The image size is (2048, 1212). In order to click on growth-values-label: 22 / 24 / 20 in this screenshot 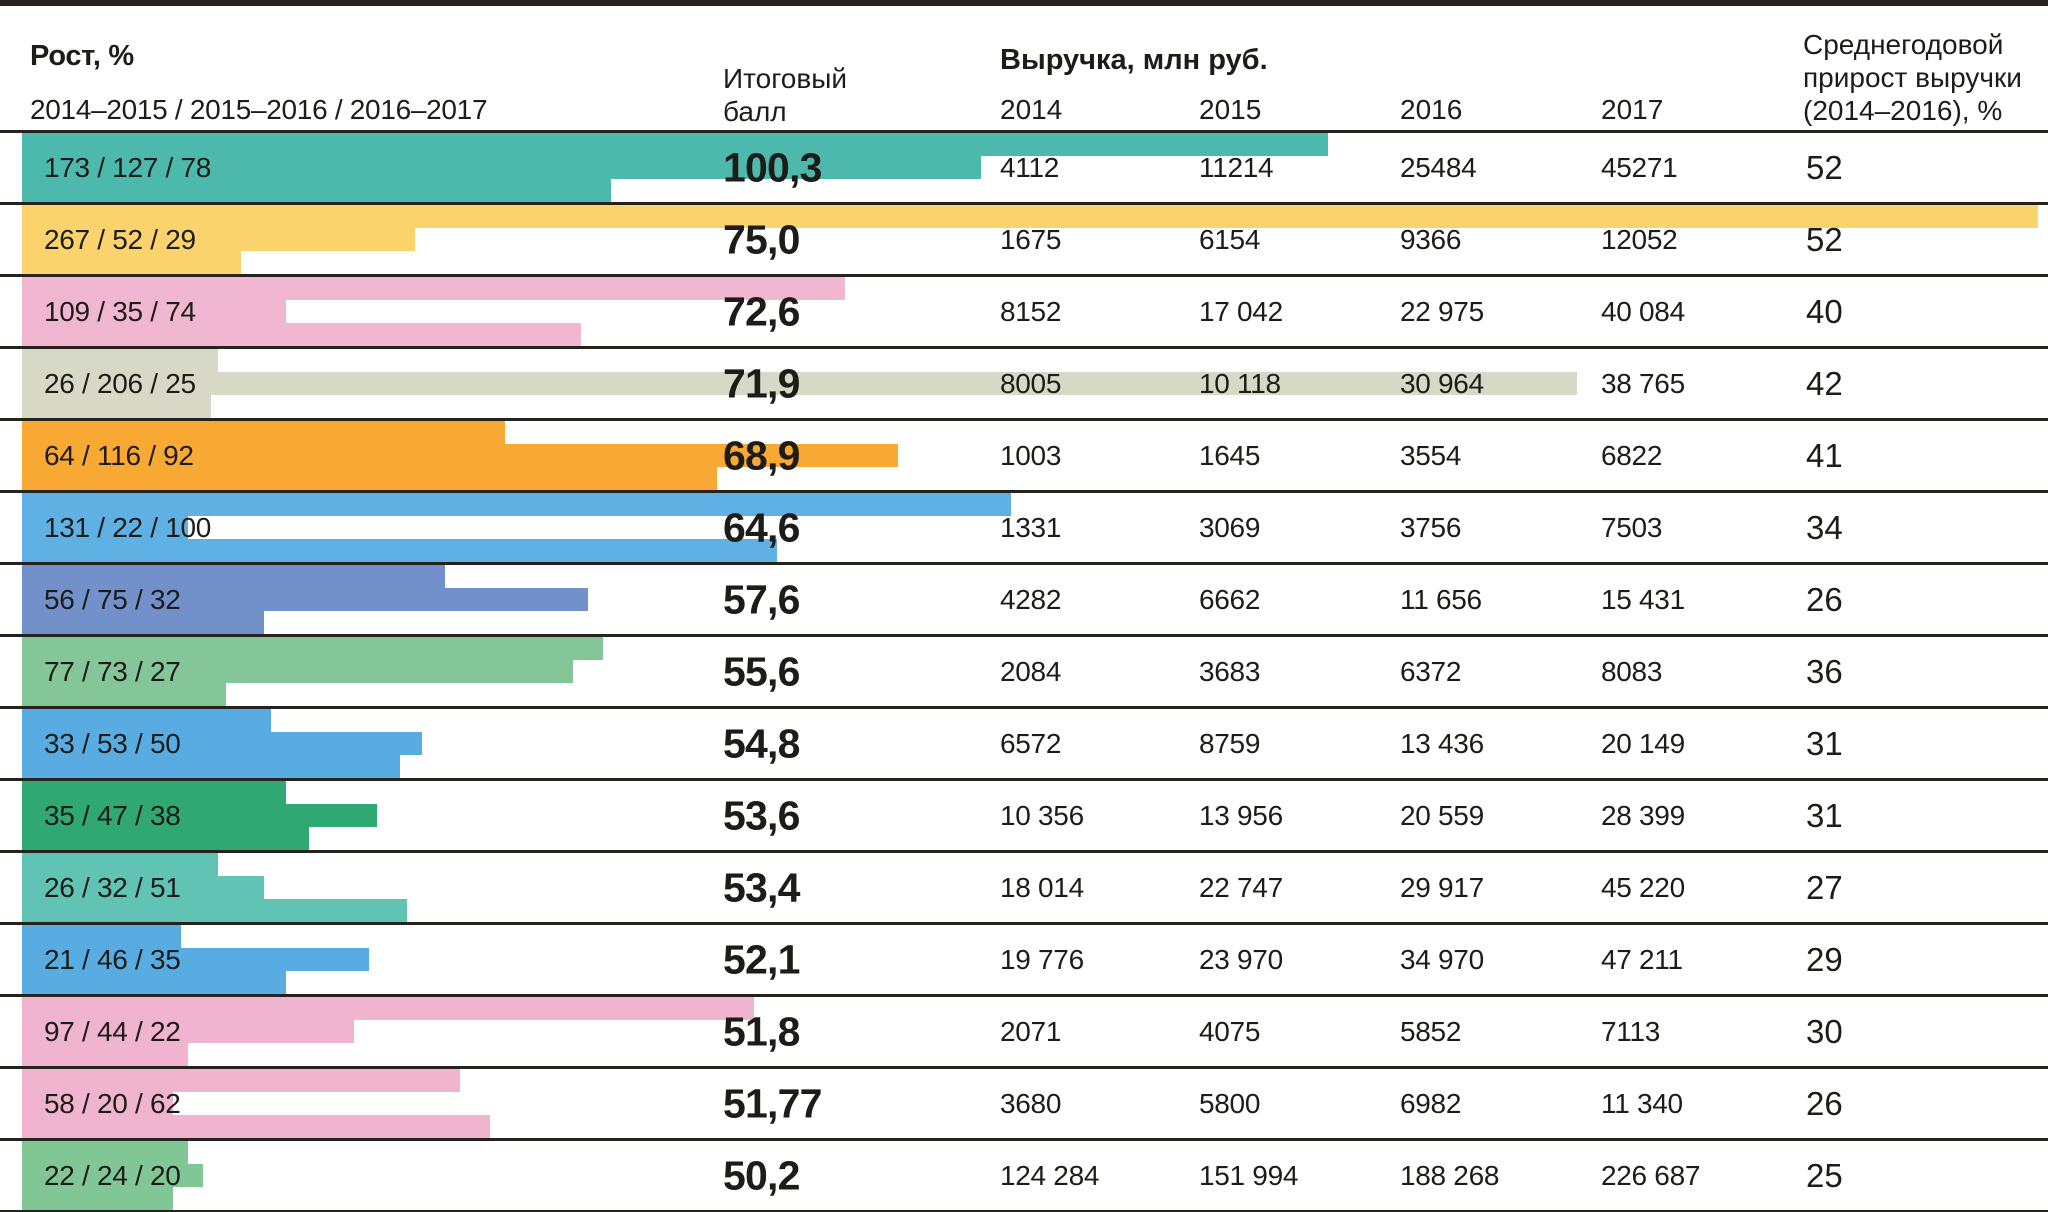, I will do `click(112, 1175)`.